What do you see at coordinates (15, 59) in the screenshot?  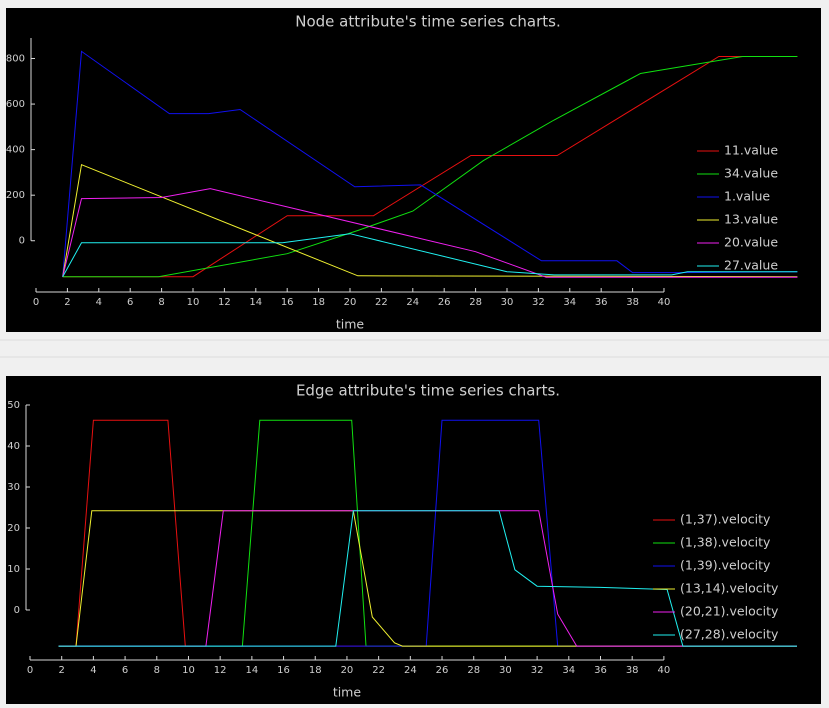 I see `y-tick-label: 800` at bounding box center [15, 59].